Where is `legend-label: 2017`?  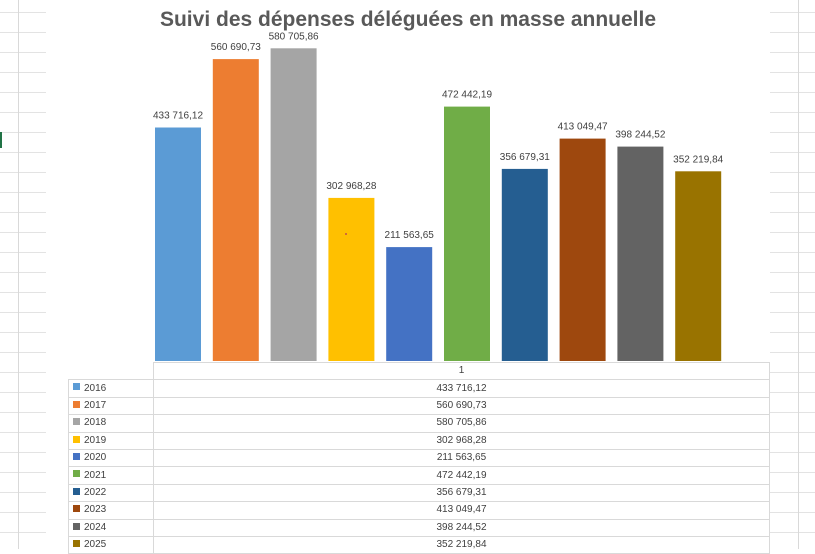 legend-label: 2017 is located at coordinates (95, 405).